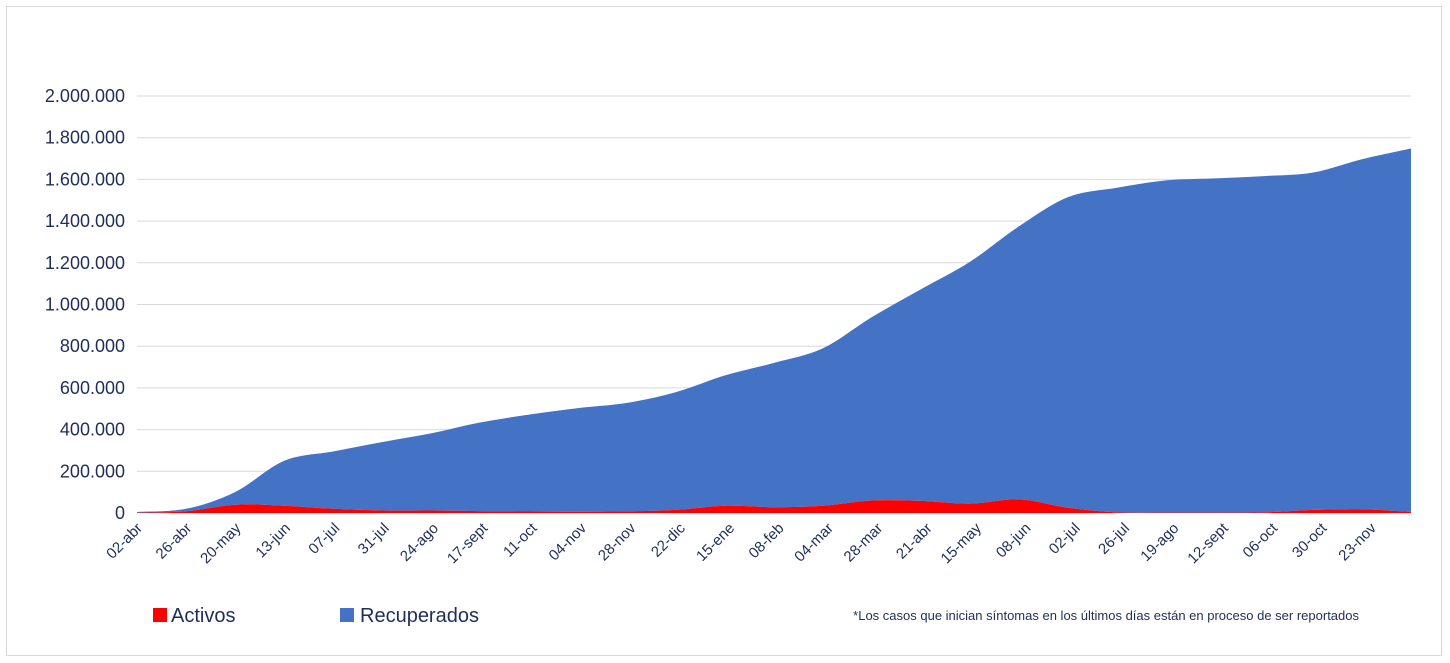  Describe the element at coordinates (1065, 539) in the screenshot. I see `x-tick-label: 02-jul` at that location.